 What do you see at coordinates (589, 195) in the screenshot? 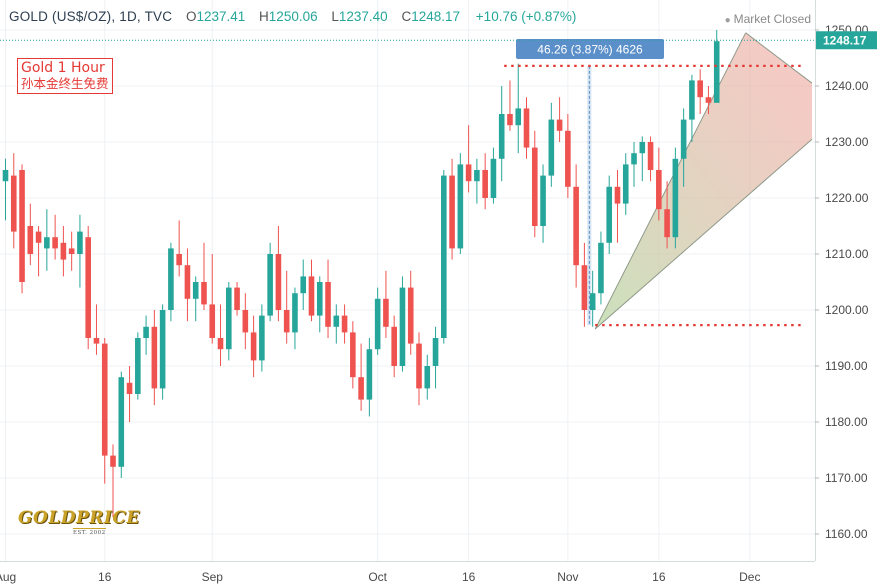
I see `measure-range` at bounding box center [589, 195].